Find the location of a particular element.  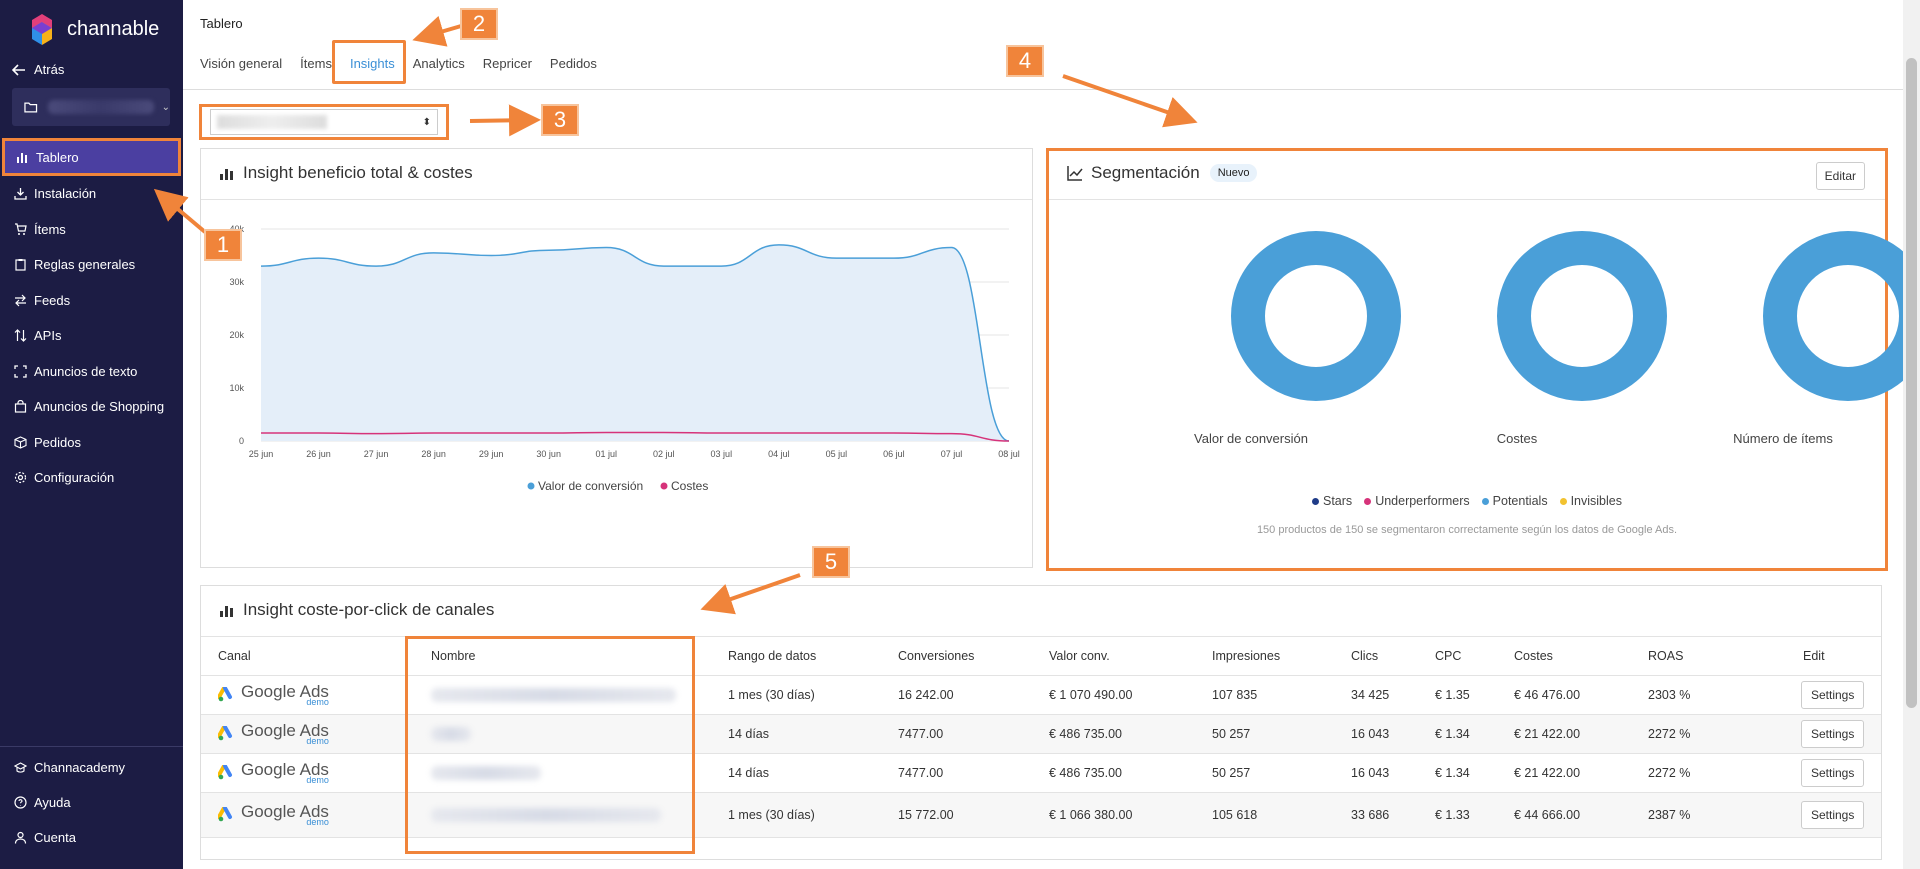

table-cell-conv: 7477.00 is located at coordinates (921, 734).